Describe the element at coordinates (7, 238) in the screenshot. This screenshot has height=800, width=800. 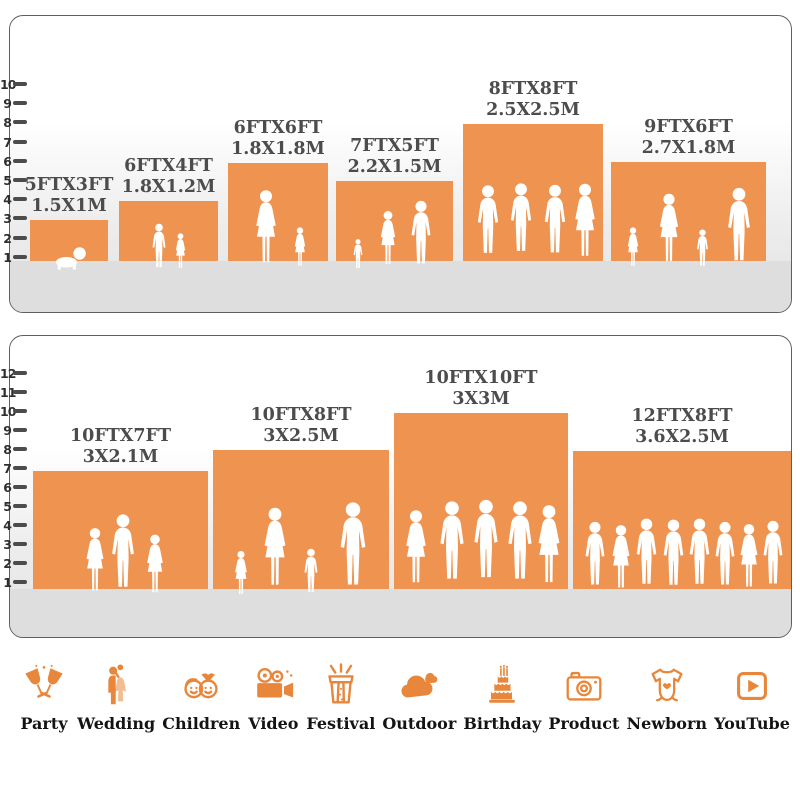
I see `scale-tick-label: 2` at that location.